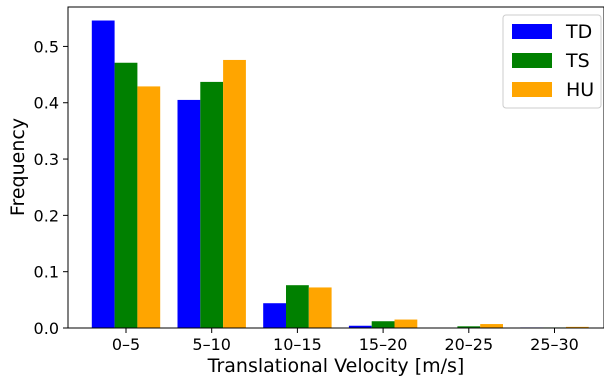 This screenshot has width=604, height=379. I want to click on x-axis-title: Translational Velocity [m/s], so click(336, 366).